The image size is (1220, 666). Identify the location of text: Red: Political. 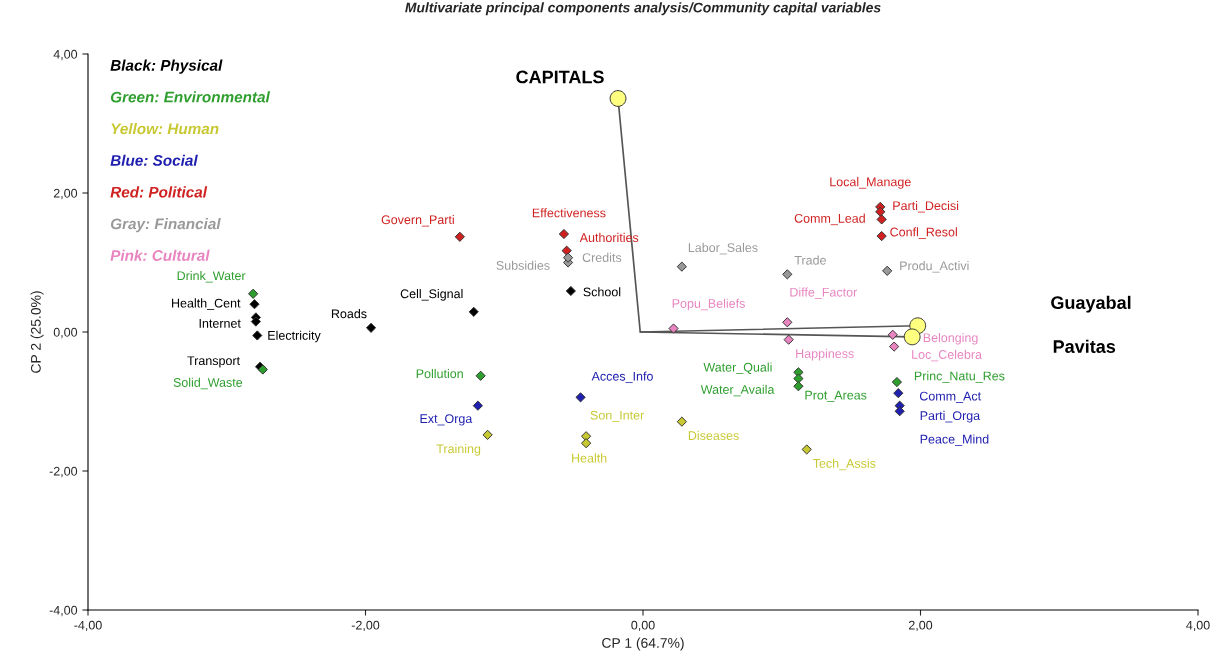
(159, 192).